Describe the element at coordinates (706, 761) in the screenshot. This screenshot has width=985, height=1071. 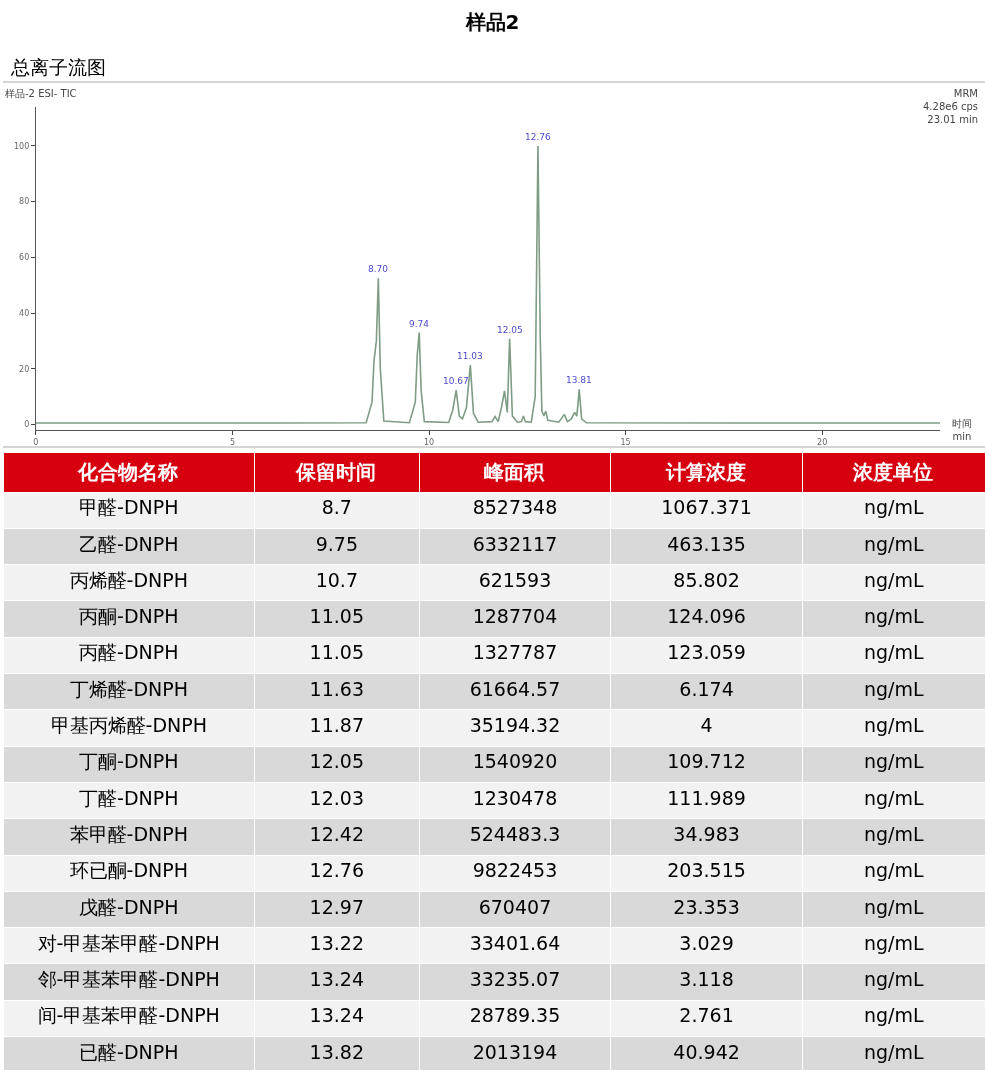
I see `text: 109.712` at that location.